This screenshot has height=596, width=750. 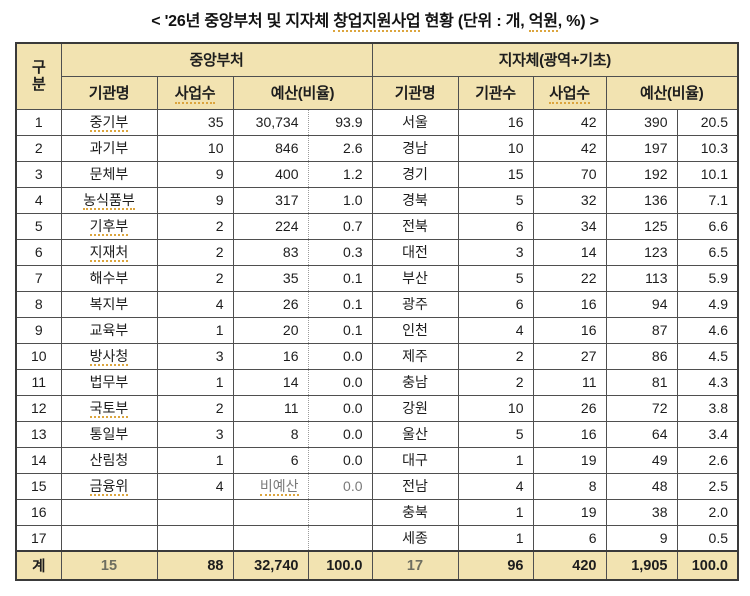 What do you see at coordinates (38, 252) in the screenshot?
I see `cell-row-number: 6` at bounding box center [38, 252].